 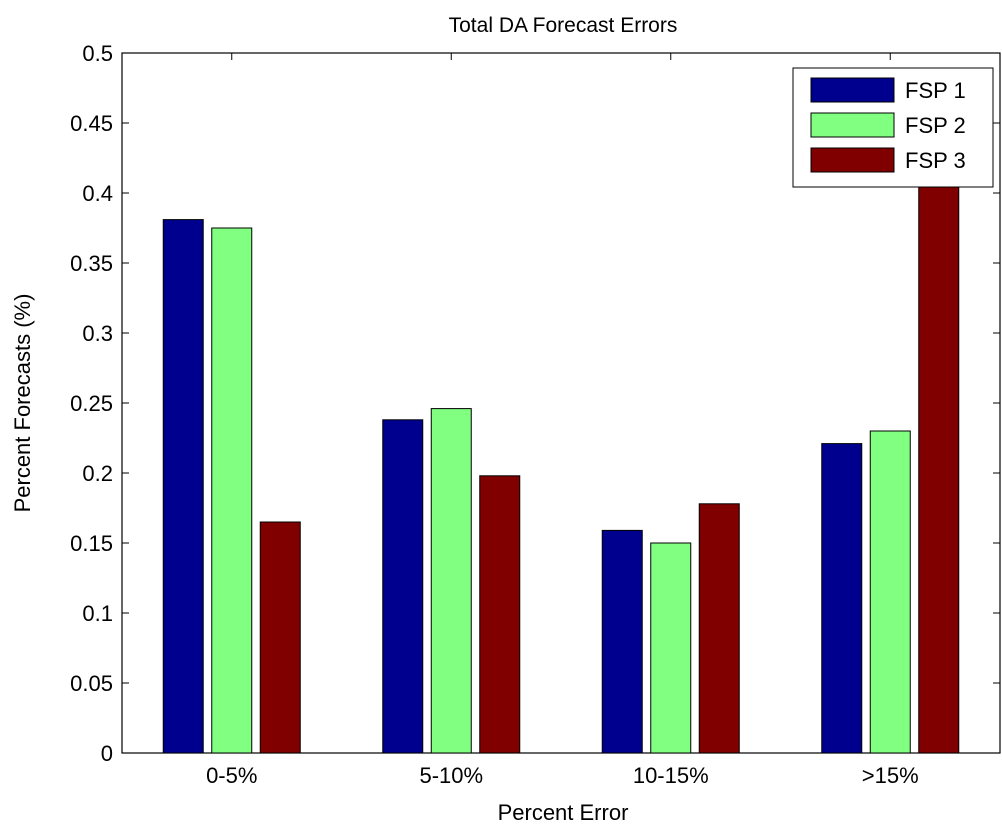 What do you see at coordinates (97, 613) in the screenshot?
I see `y-tick-label: 0.1` at bounding box center [97, 613].